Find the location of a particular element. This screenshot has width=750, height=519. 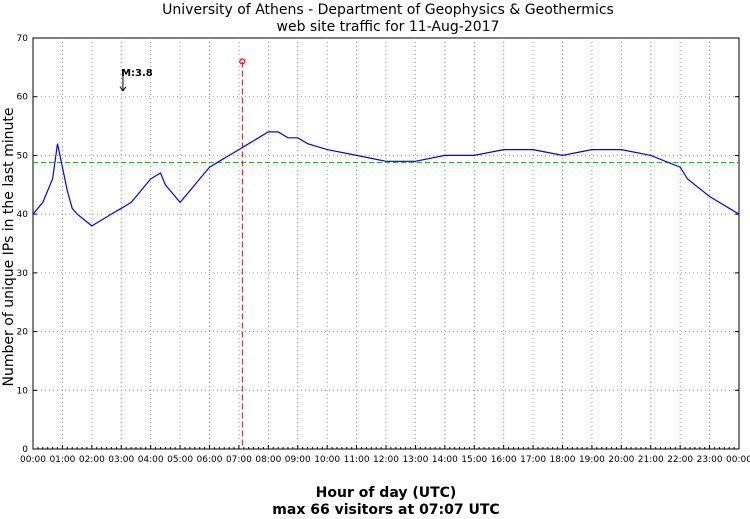

annotation-label: M:3.8 is located at coordinates (137, 73).